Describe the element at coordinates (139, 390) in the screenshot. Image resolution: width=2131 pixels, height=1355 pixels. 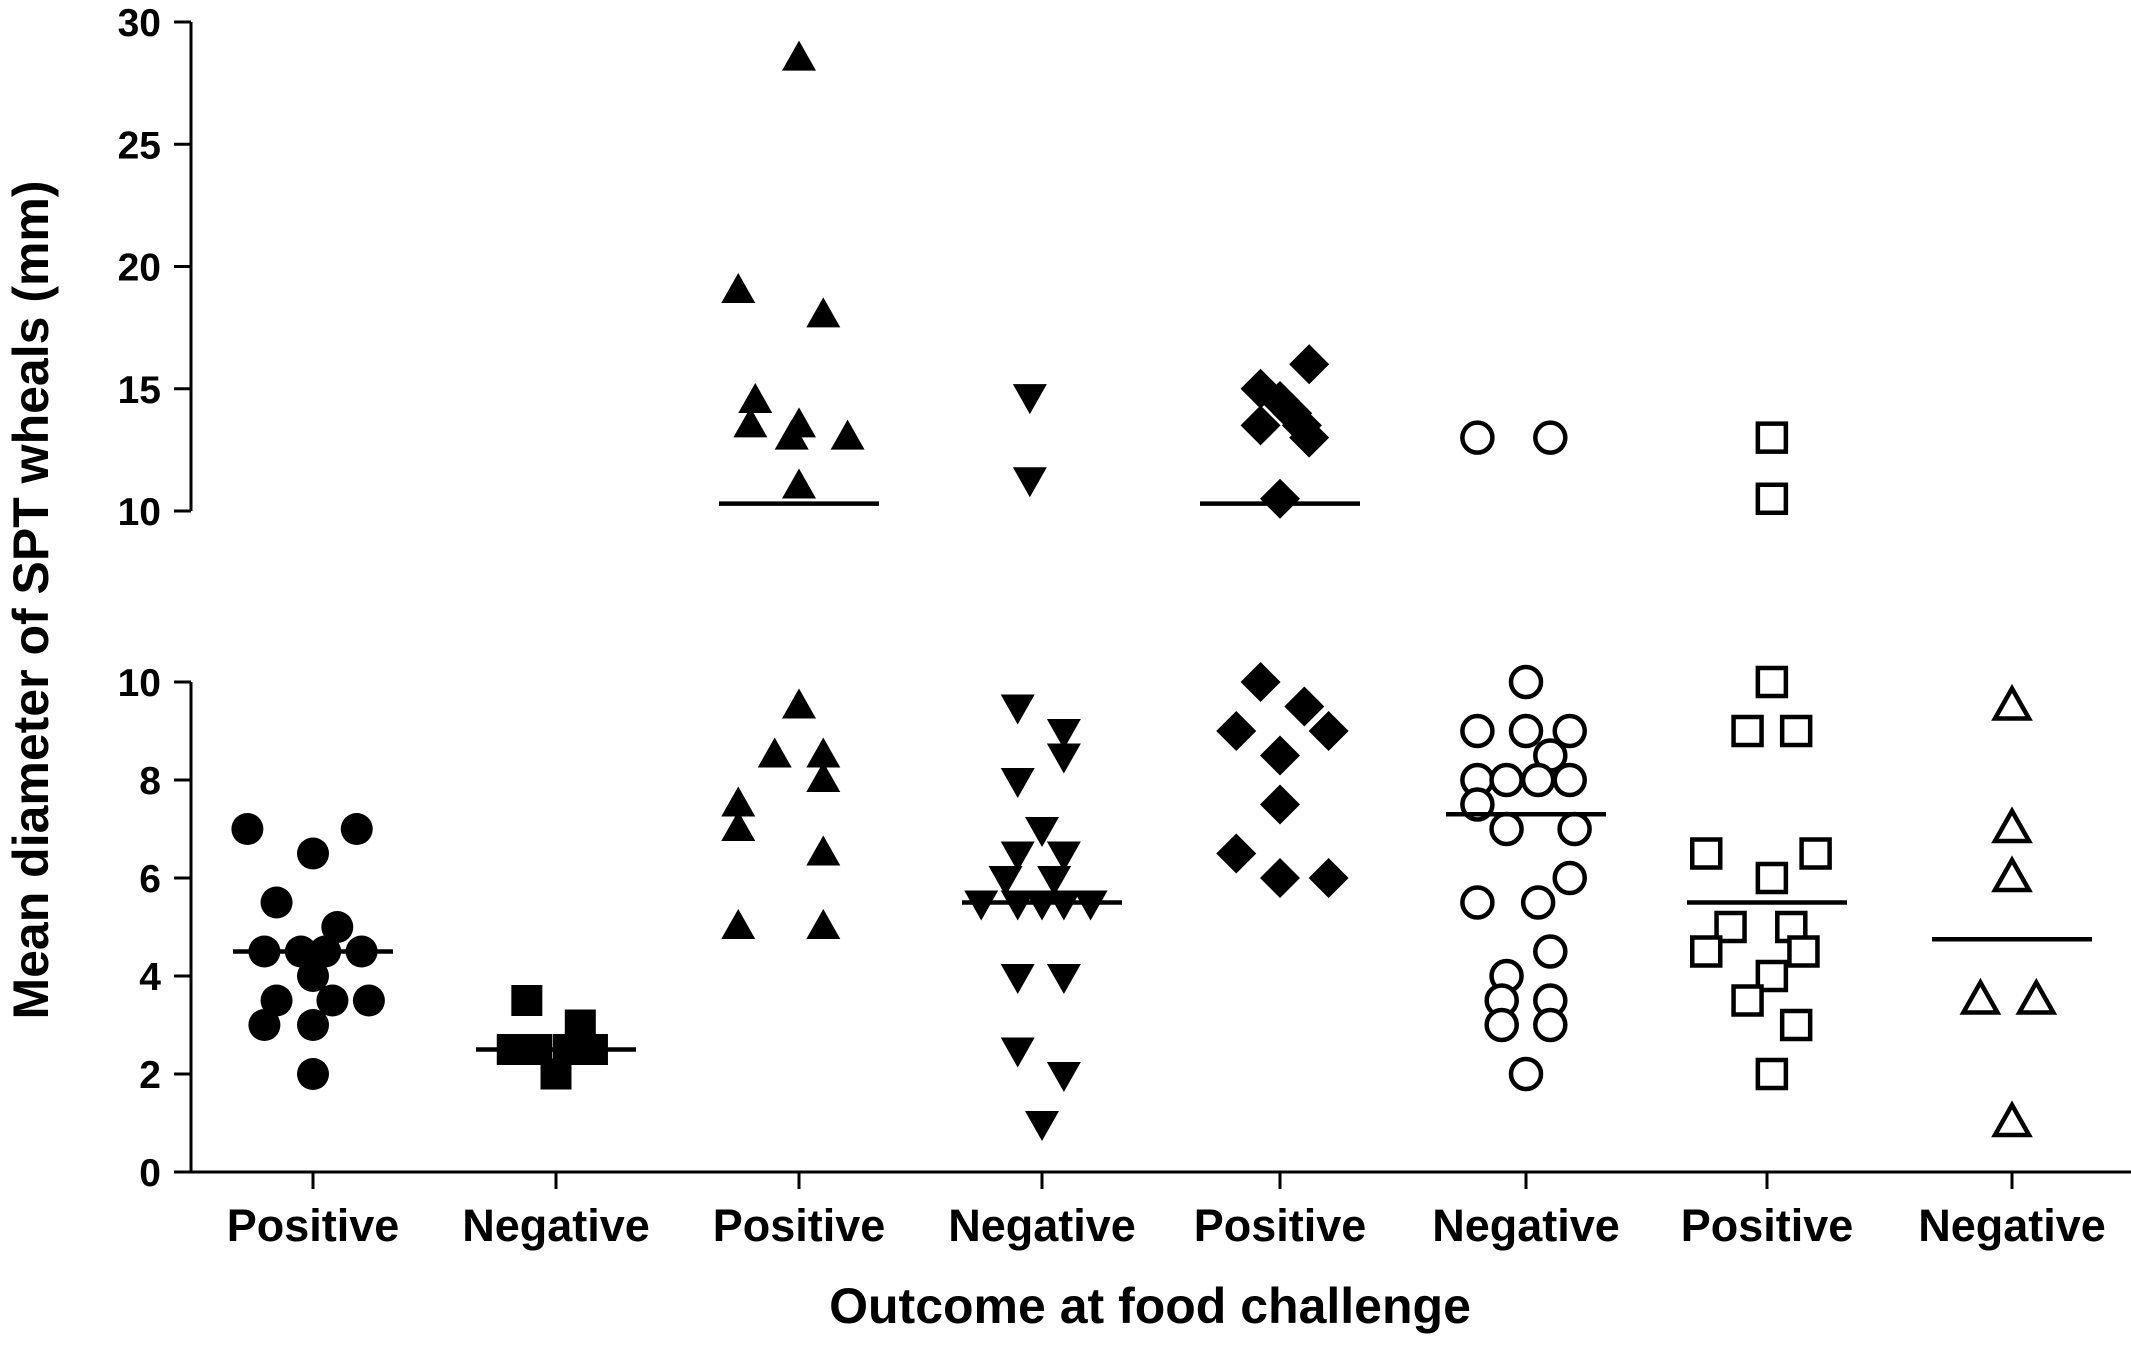
I see `y-tick-label: 15` at that location.